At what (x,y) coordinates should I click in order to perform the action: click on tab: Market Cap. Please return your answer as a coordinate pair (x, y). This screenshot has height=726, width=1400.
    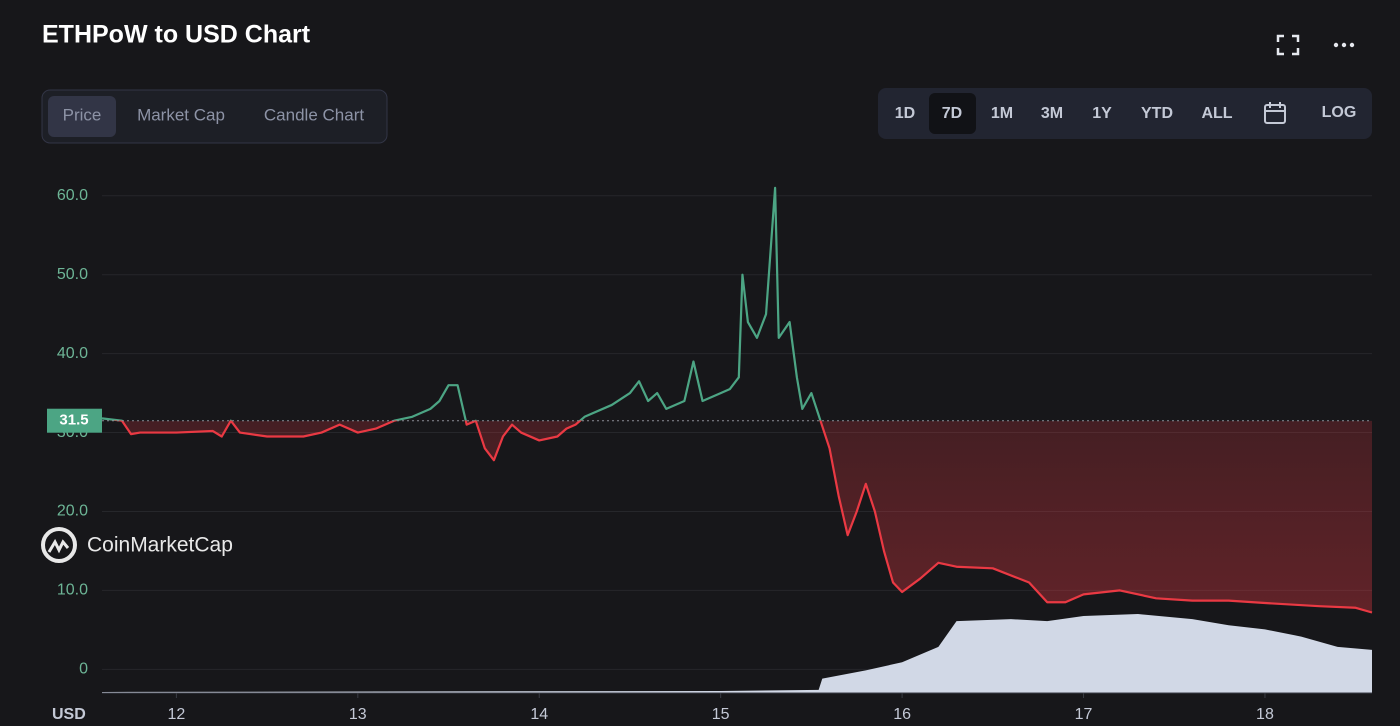
    Looking at the image, I should click on (181, 114).